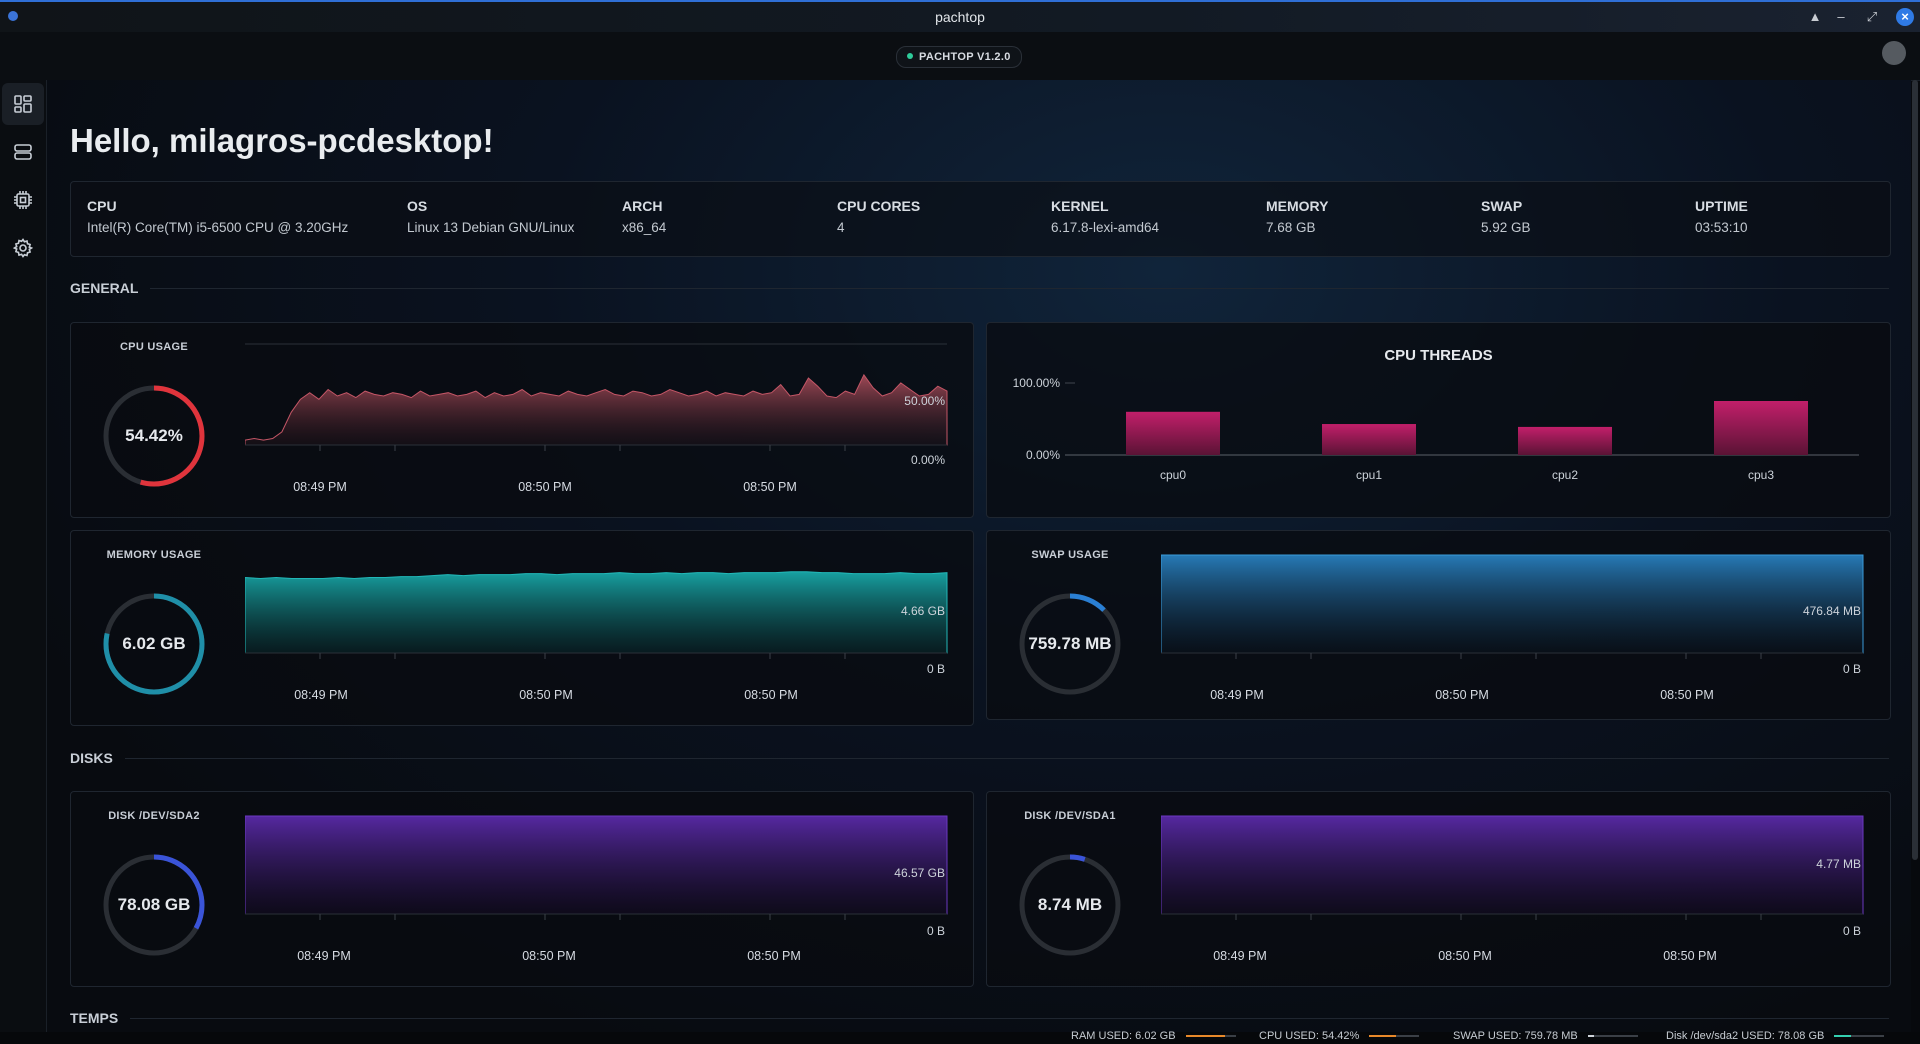  What do you see at coordinates (841, 227) in the screenshot?
I see `sysinfo-value: 4` at bounding box center [841, 227].